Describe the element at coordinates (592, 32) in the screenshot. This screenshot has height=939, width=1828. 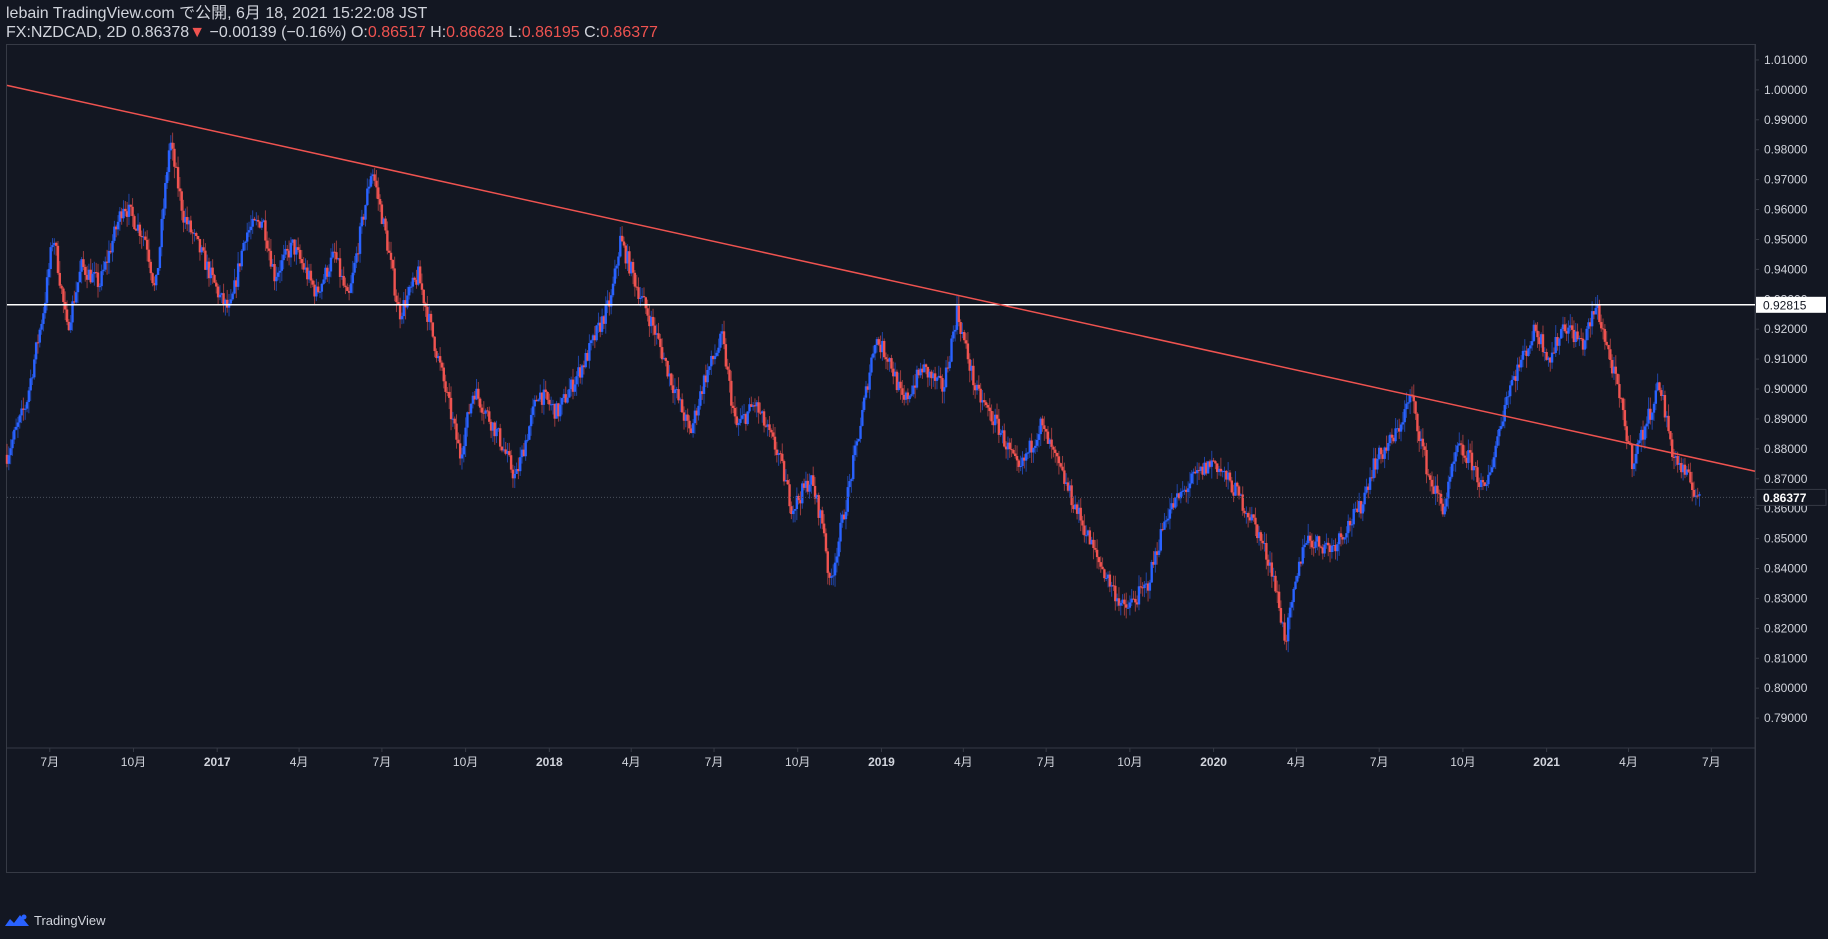
I see `close-label: C:` at that location.